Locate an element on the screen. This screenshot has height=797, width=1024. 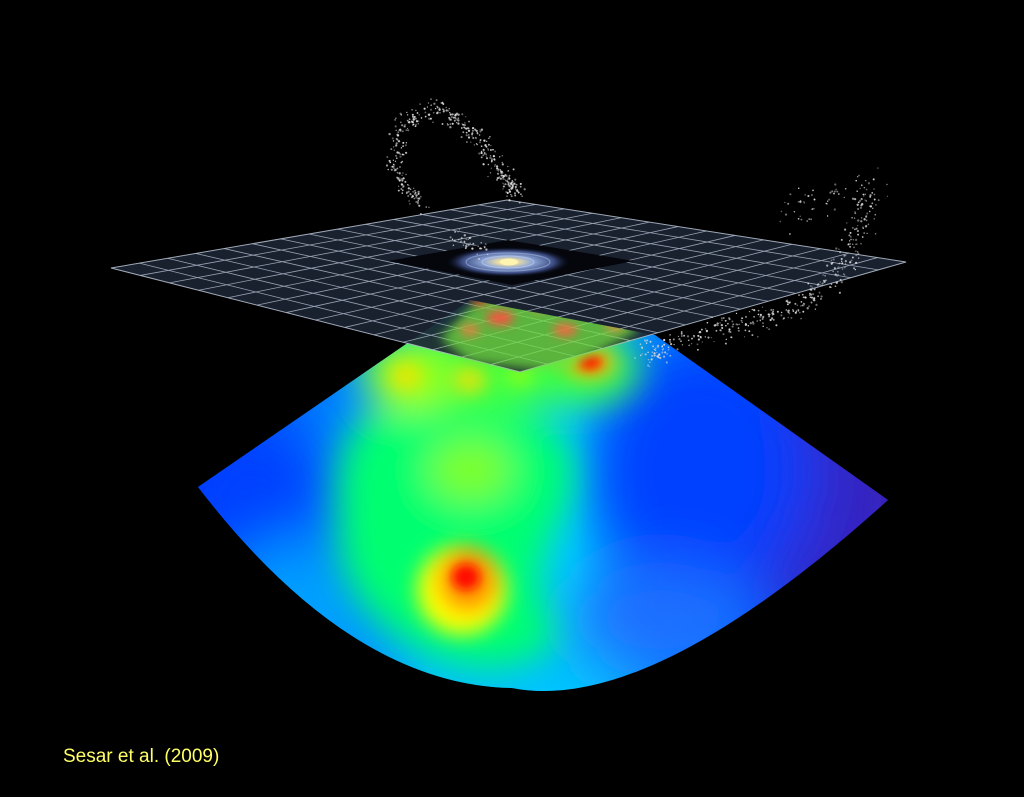
grid-line is located at coordinates (540, 281).